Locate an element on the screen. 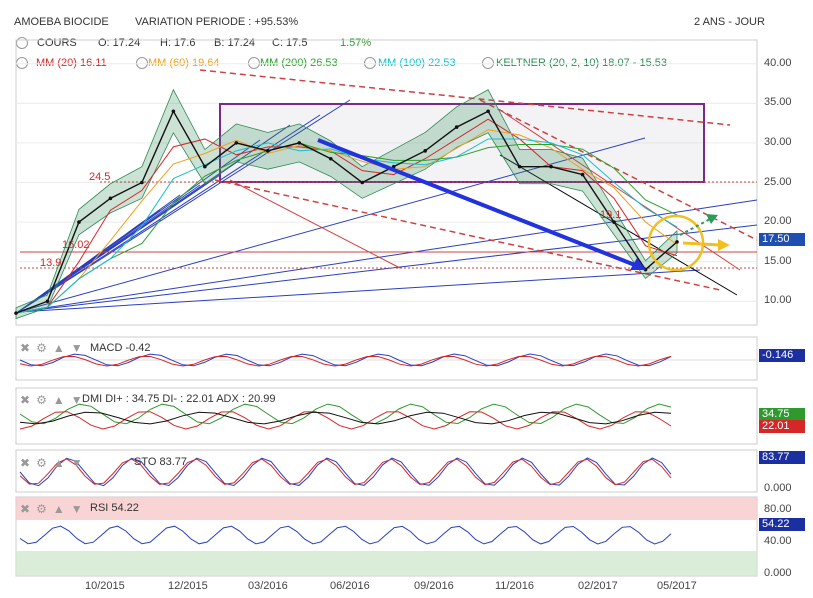  adx-line is located at coordinates (345, 418).